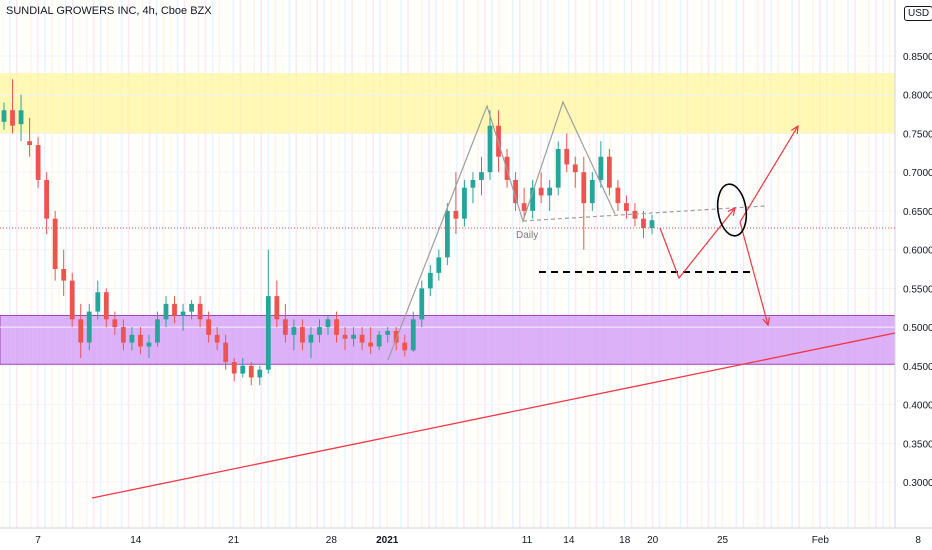  I want to click on y-tick-label: 0.4000, so click(917, 406).